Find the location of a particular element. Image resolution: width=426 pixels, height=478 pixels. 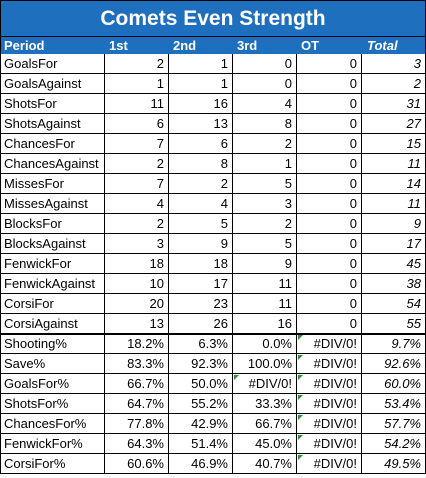

value-cell: 64.3% is located at coordinates (137, 444).